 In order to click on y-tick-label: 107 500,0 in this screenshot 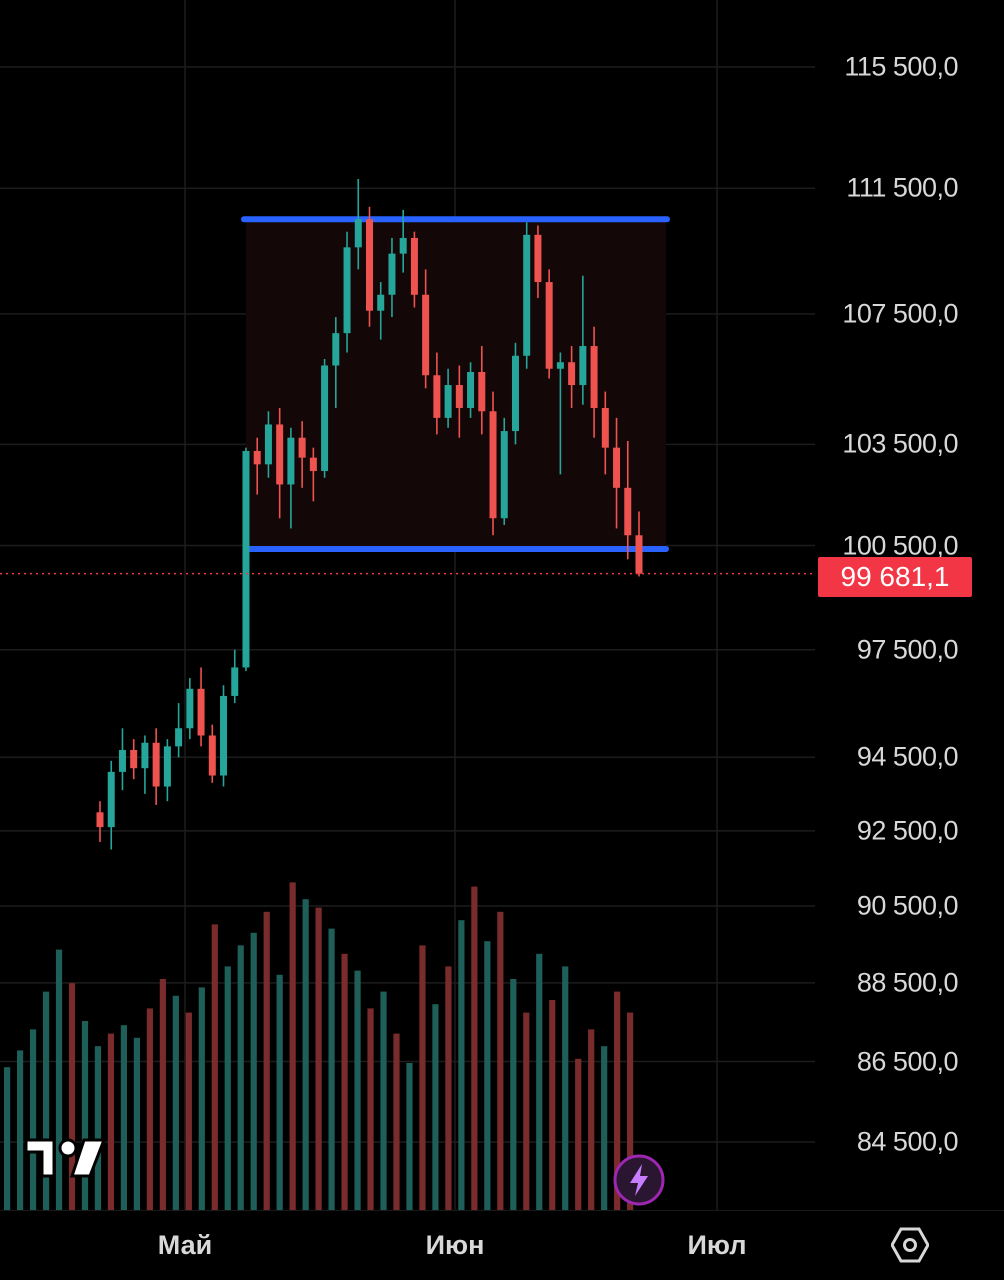, I will do `click(900, 313)`.